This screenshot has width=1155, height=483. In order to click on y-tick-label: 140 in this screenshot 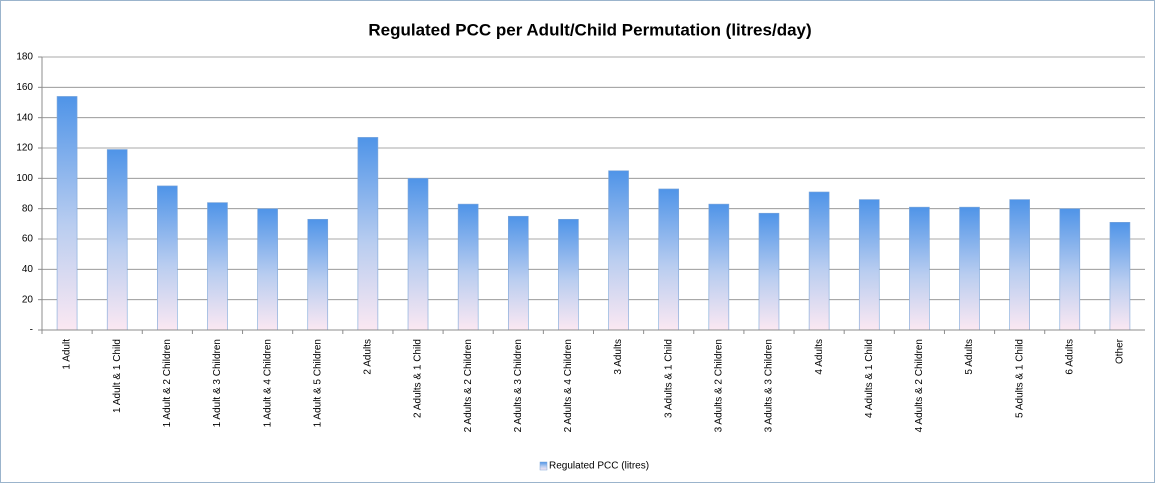, I will do `click(24, 117)`.